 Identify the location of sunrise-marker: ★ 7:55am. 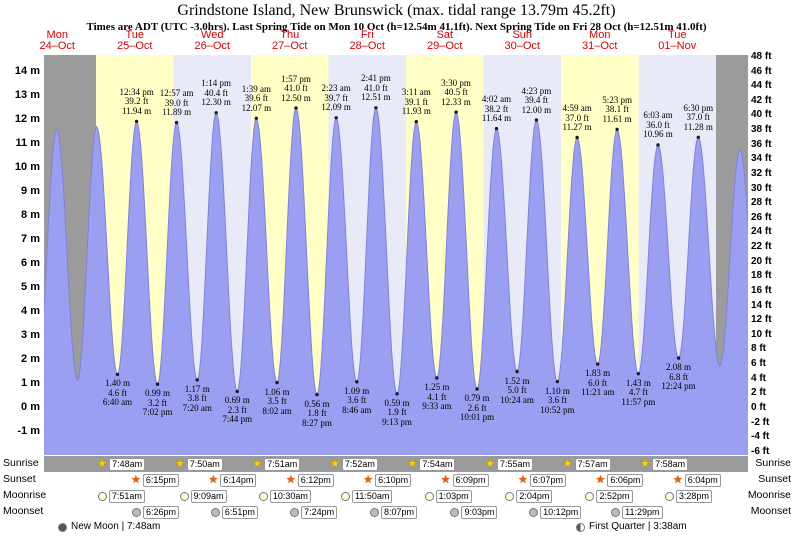
(509, 464).